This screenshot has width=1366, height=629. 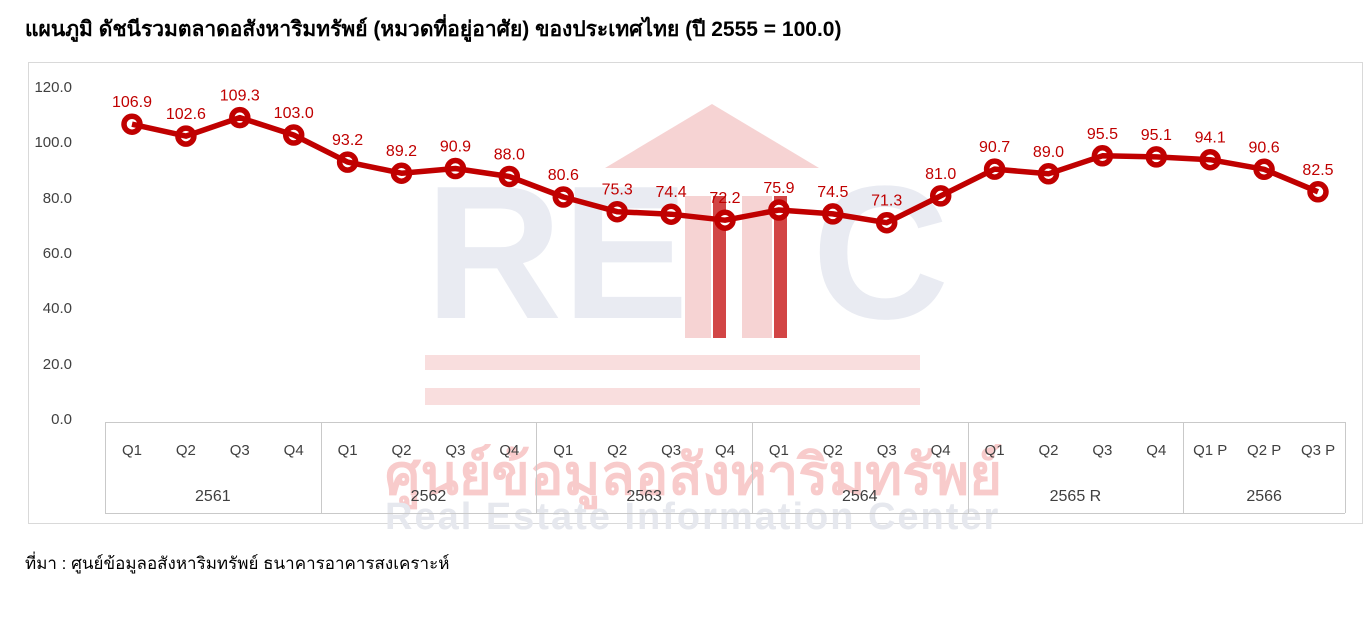 What do you see at coordinates (57, 309) in the screenshot?
I see `y-axis-tick-label: 40.0` at bounding box center [57, 309].